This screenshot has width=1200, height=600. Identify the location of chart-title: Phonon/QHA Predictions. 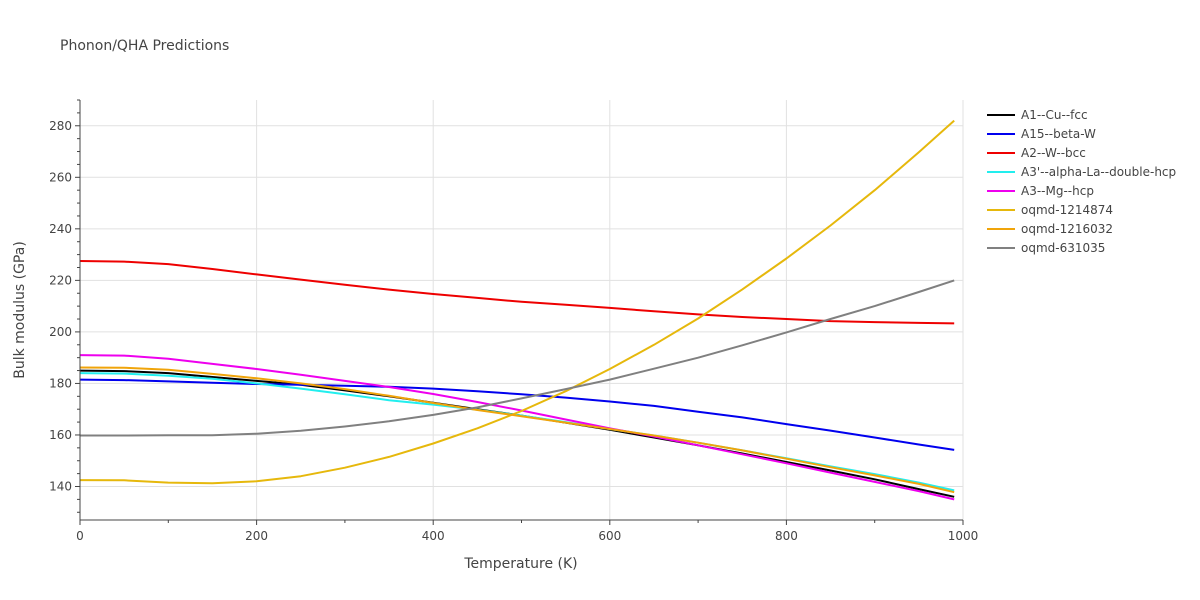
(144, 46).